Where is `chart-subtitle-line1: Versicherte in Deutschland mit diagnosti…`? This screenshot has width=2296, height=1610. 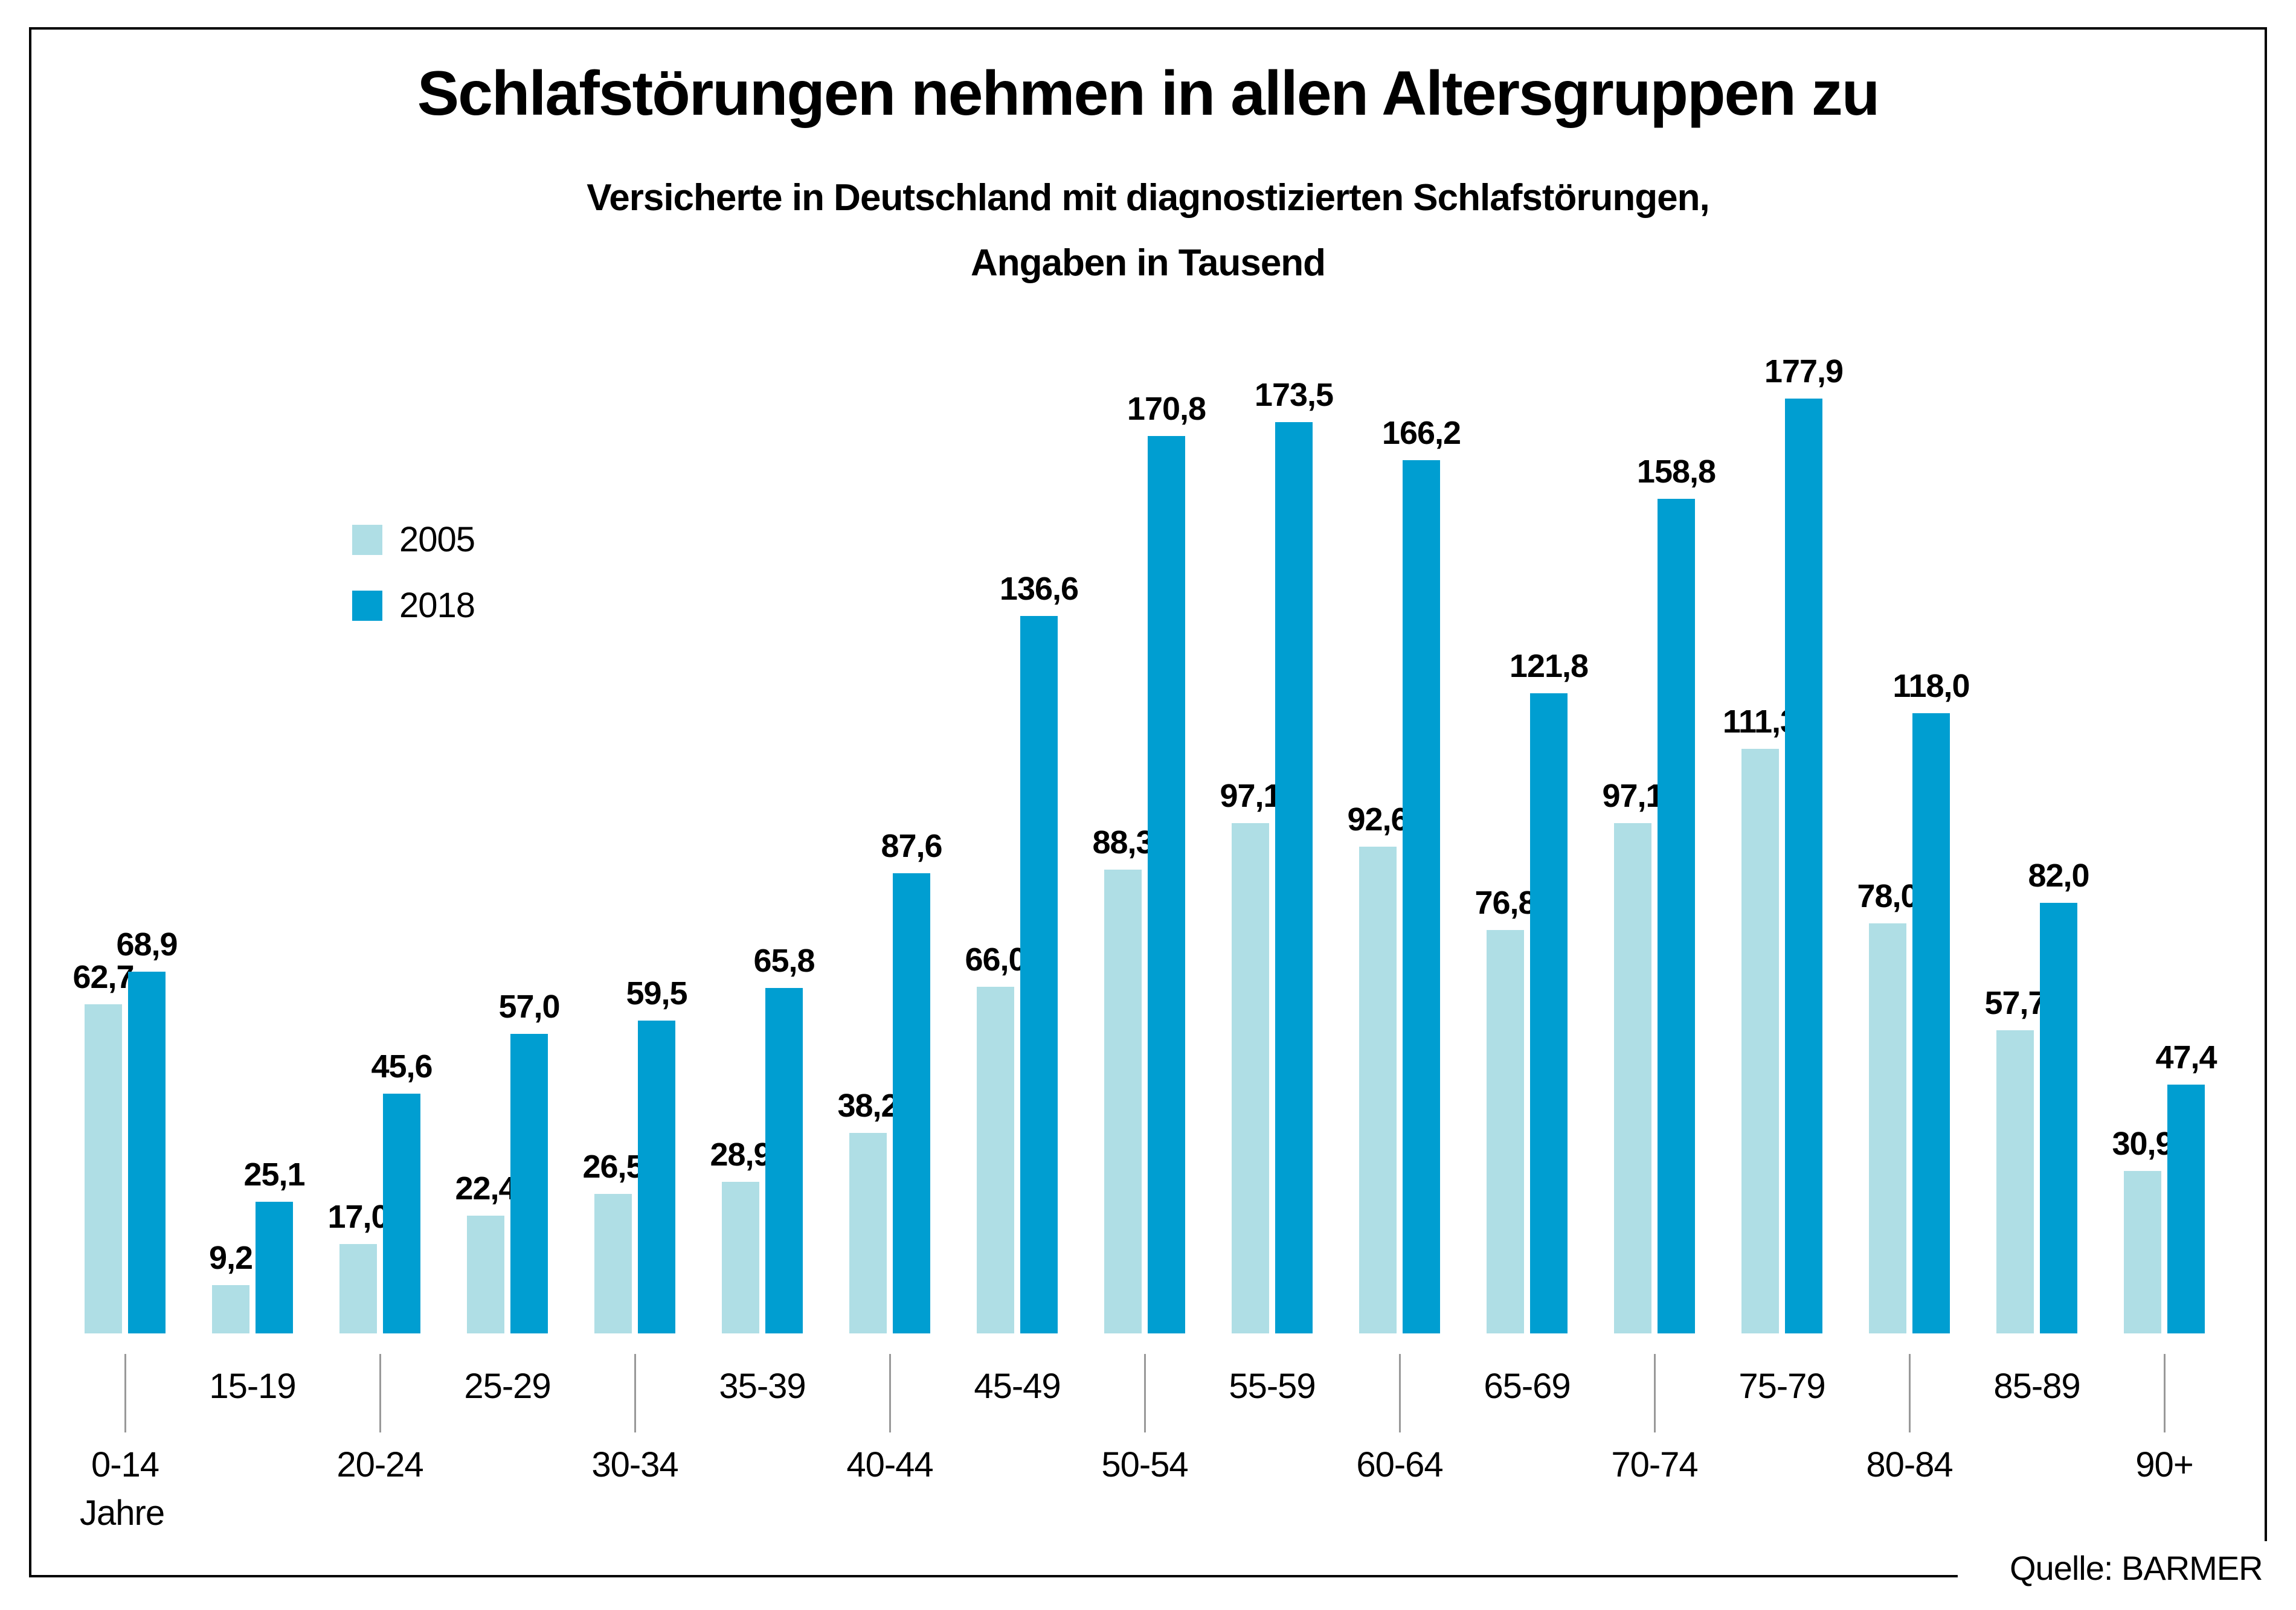 chart-subtitle-line1: Versicherte in Deutschland mit diagnosti… is located at coordinates (1148, 198).